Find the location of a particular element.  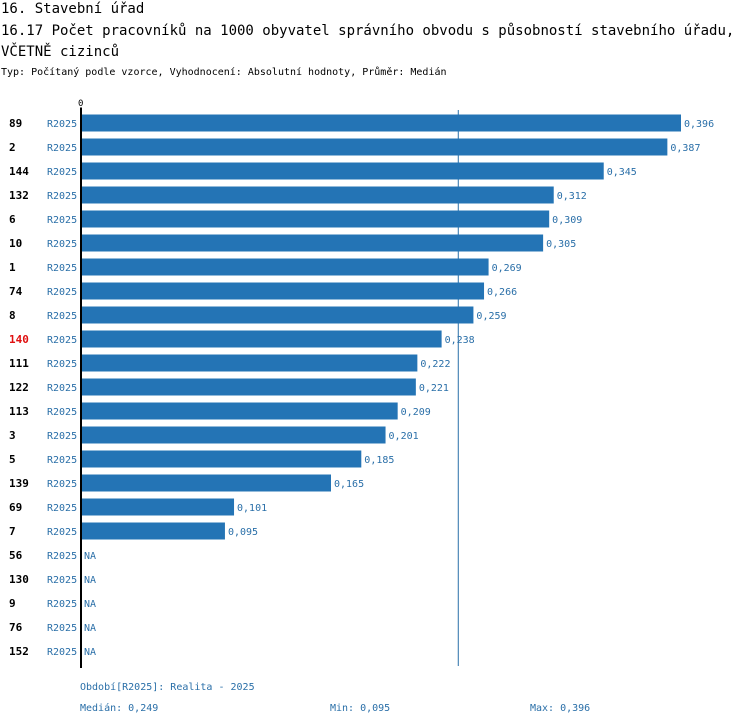

value-label: 0,101 is located at coordinates (252, 508).